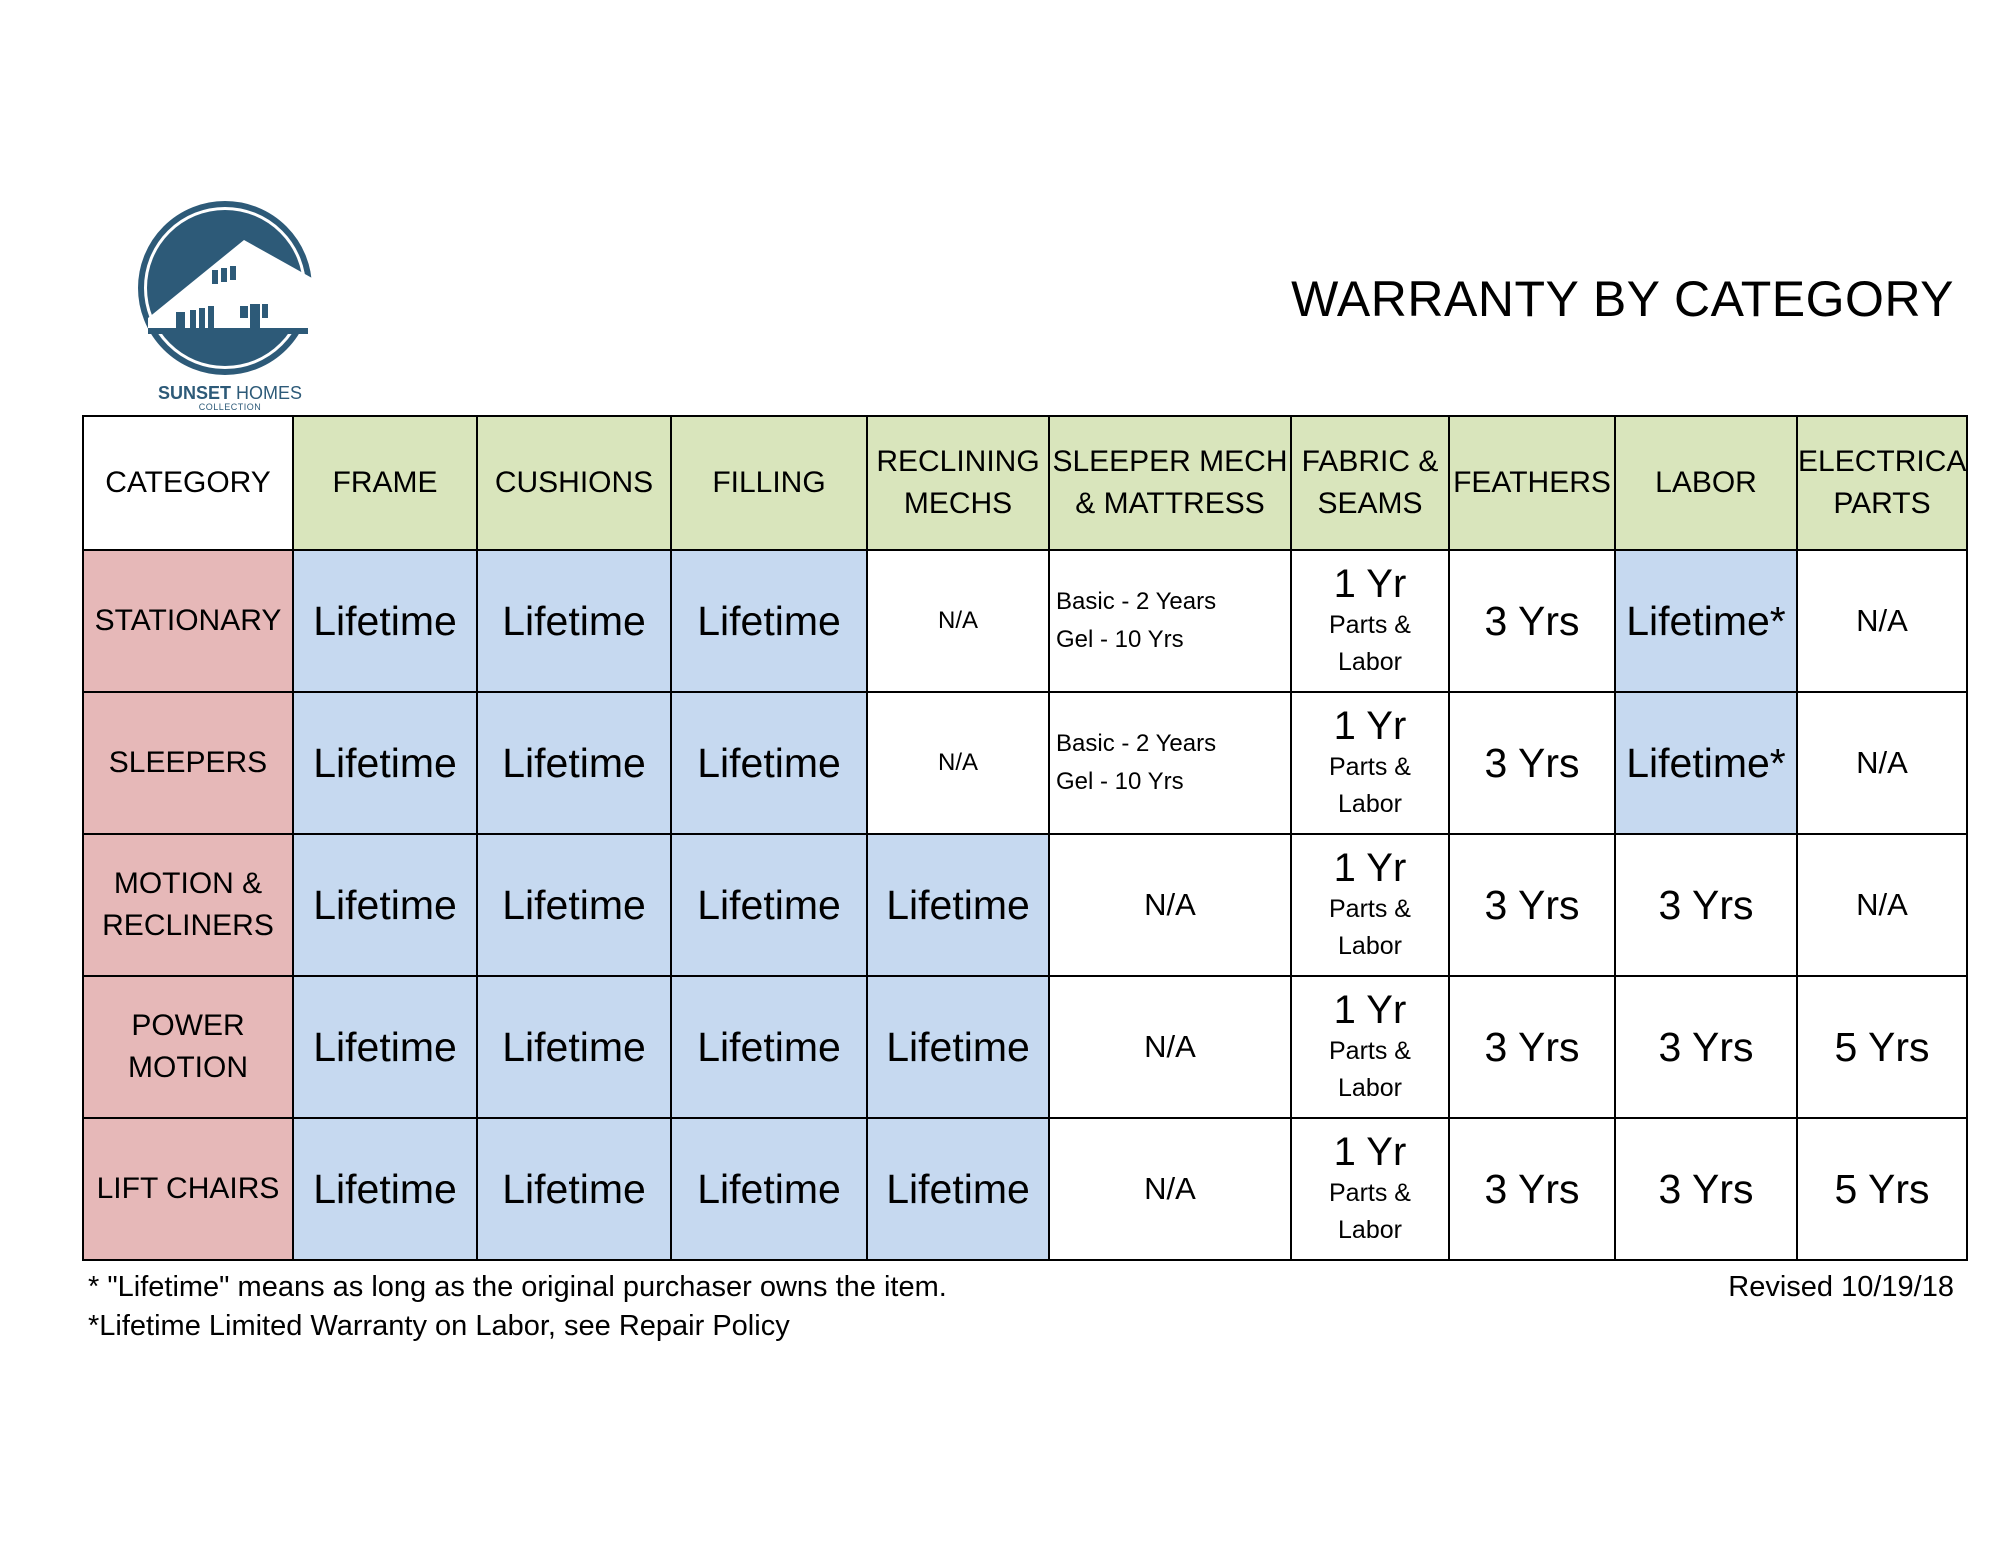 This screenshot has height=1545, width=2000. I want to click on row-category-line: SLEEPERS, so click(188, 762).